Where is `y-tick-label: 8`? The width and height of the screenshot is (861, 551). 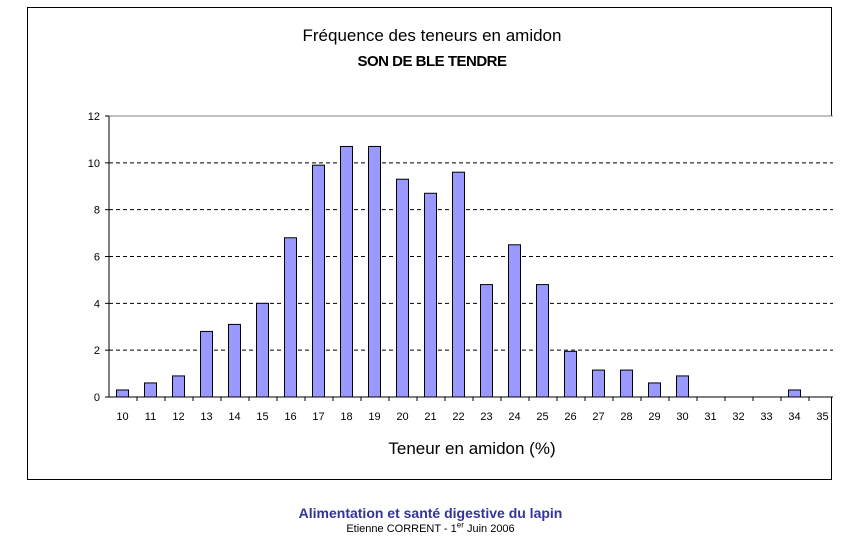
y-tick-label: 8 is located at coordinates (97, 211).